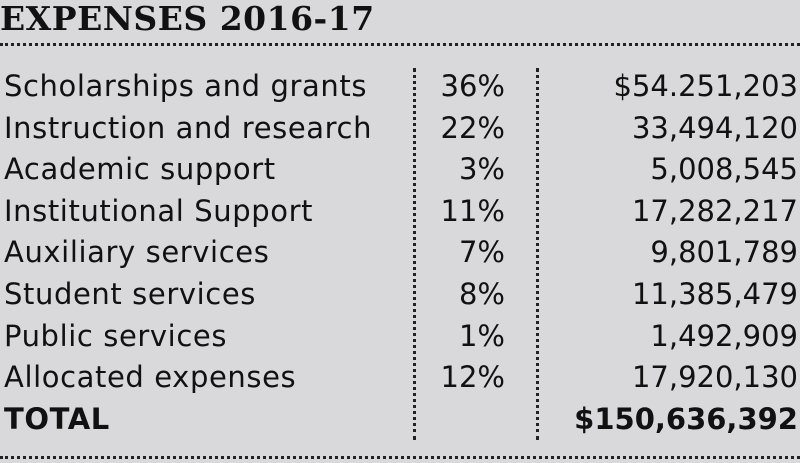 Image resolution: width=800 pixels, height=463 pixels. I want to click on table-row: Academic support 3% 5,008,545, so click(400, 170).